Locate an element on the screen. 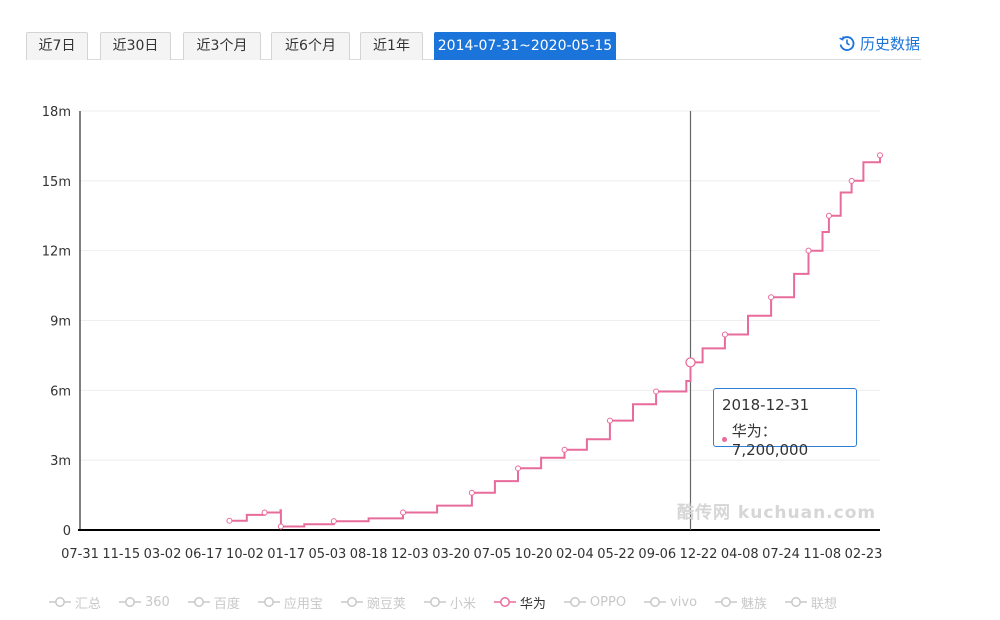 The image size is (1000, 620). tab-7-days: 近7日 is located at coordinates (57, 46).